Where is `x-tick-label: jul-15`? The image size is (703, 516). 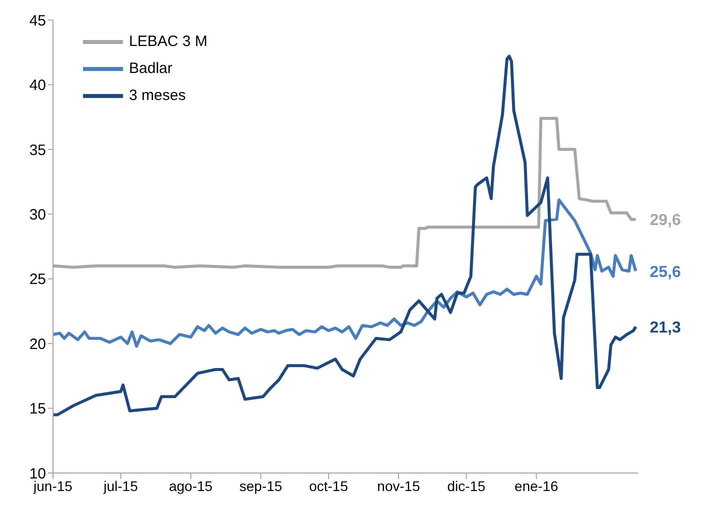
x-tick-label: jul-15 is located at coordinates (120, 486).